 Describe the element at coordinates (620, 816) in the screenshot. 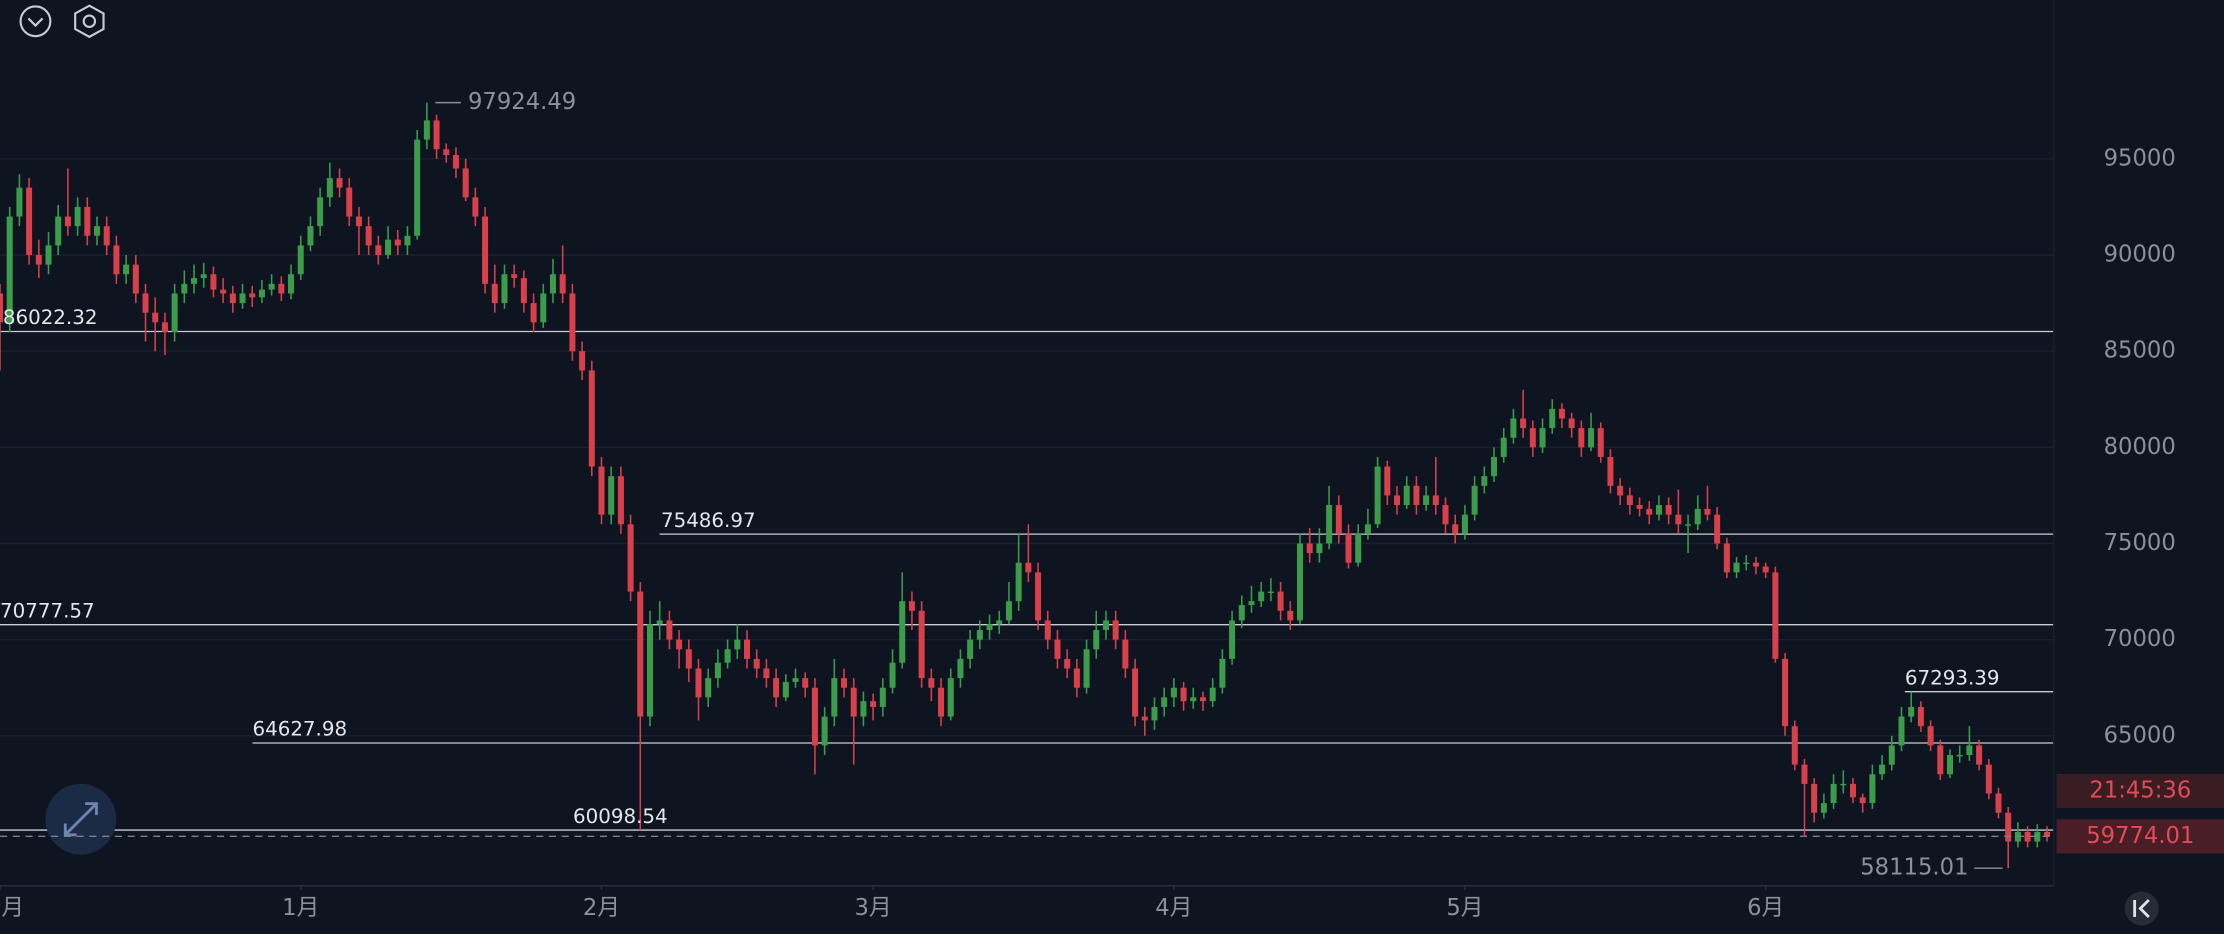

I see `level-label: 60098.54` at that location.